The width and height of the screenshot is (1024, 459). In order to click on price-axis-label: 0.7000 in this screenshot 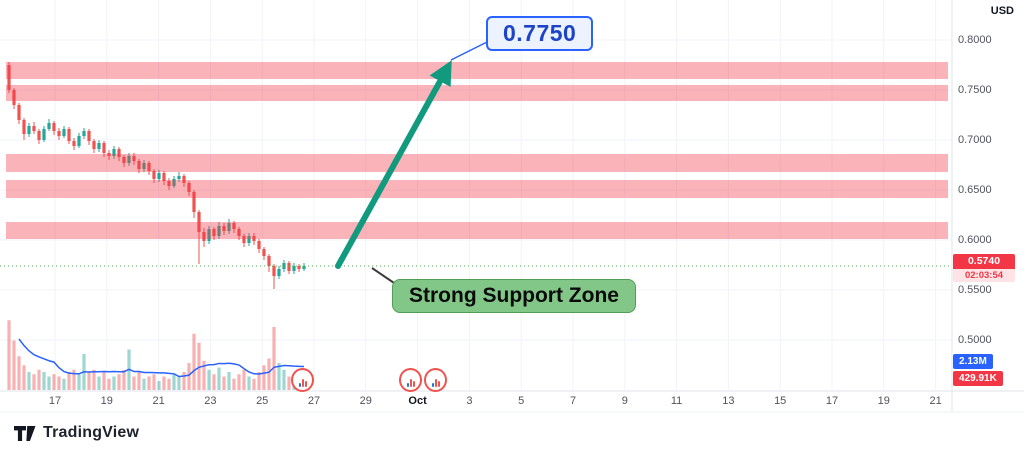, I will do `click(975, 140)`.